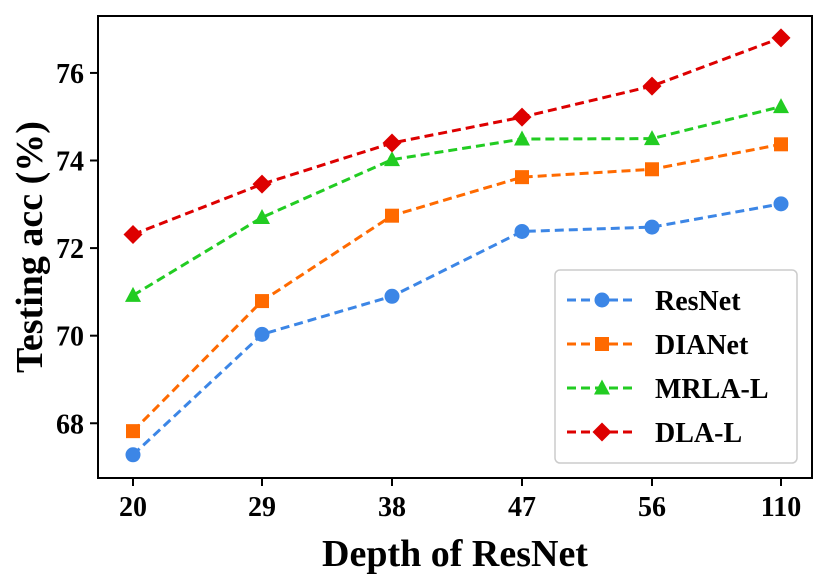 The height and width of the screenshot is (575, 830). What do you see at coordinates (712, 389) in the screenshot?
I see `legend-label-mrla-l: MRLA-L` at bounding box center [712, 389].